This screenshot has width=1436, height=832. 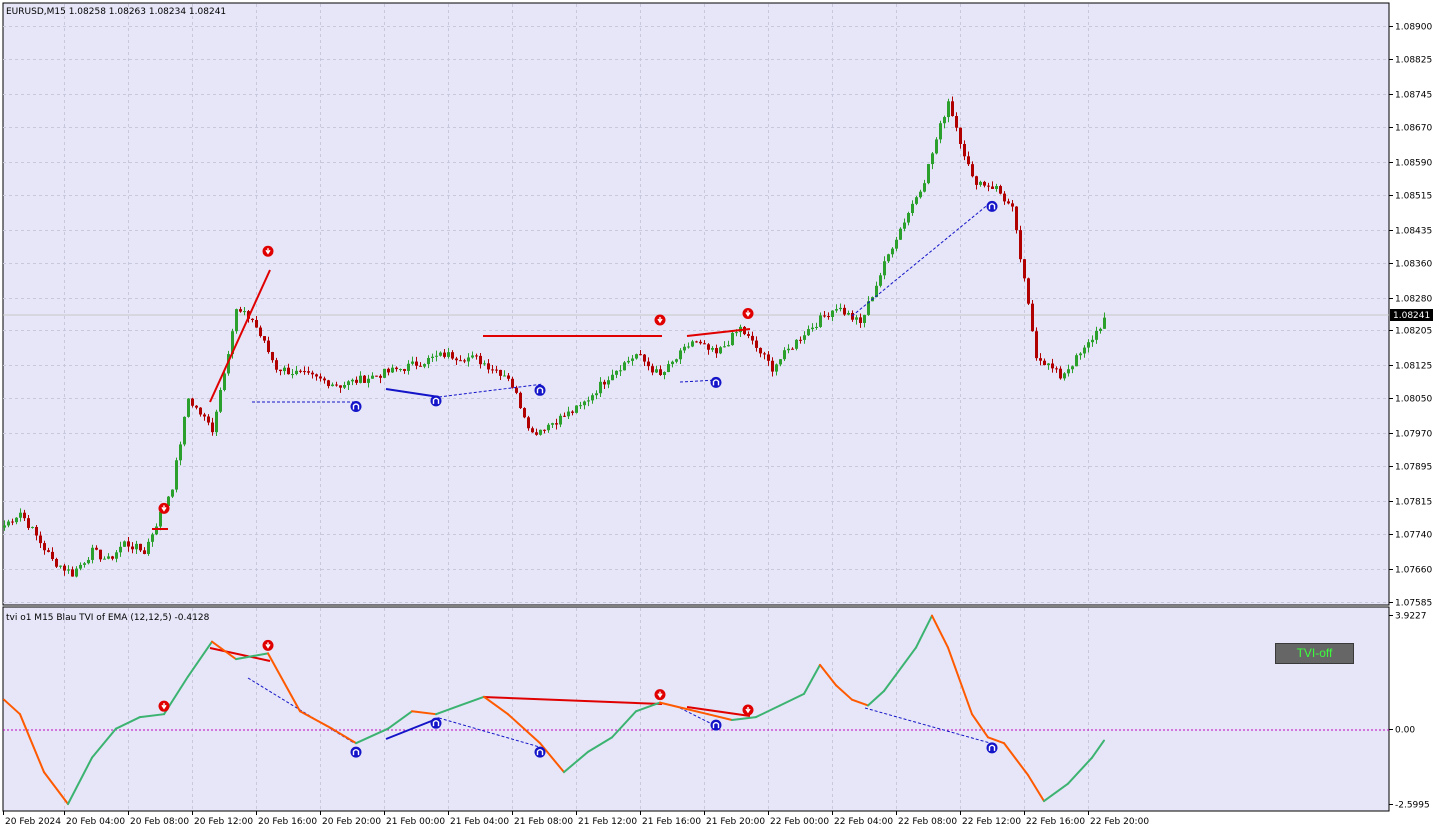 I want to click on price-tick-label: 1.08745, so click(x=1413, y=96).